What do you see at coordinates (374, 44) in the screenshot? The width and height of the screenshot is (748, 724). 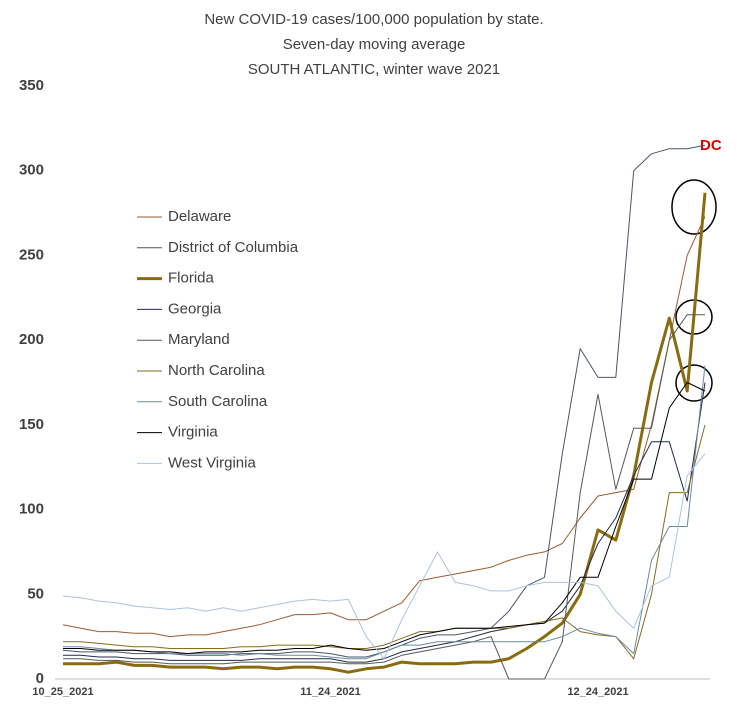 I see `chart-title: Seven-day moving average` at bounding box center [374, 44].